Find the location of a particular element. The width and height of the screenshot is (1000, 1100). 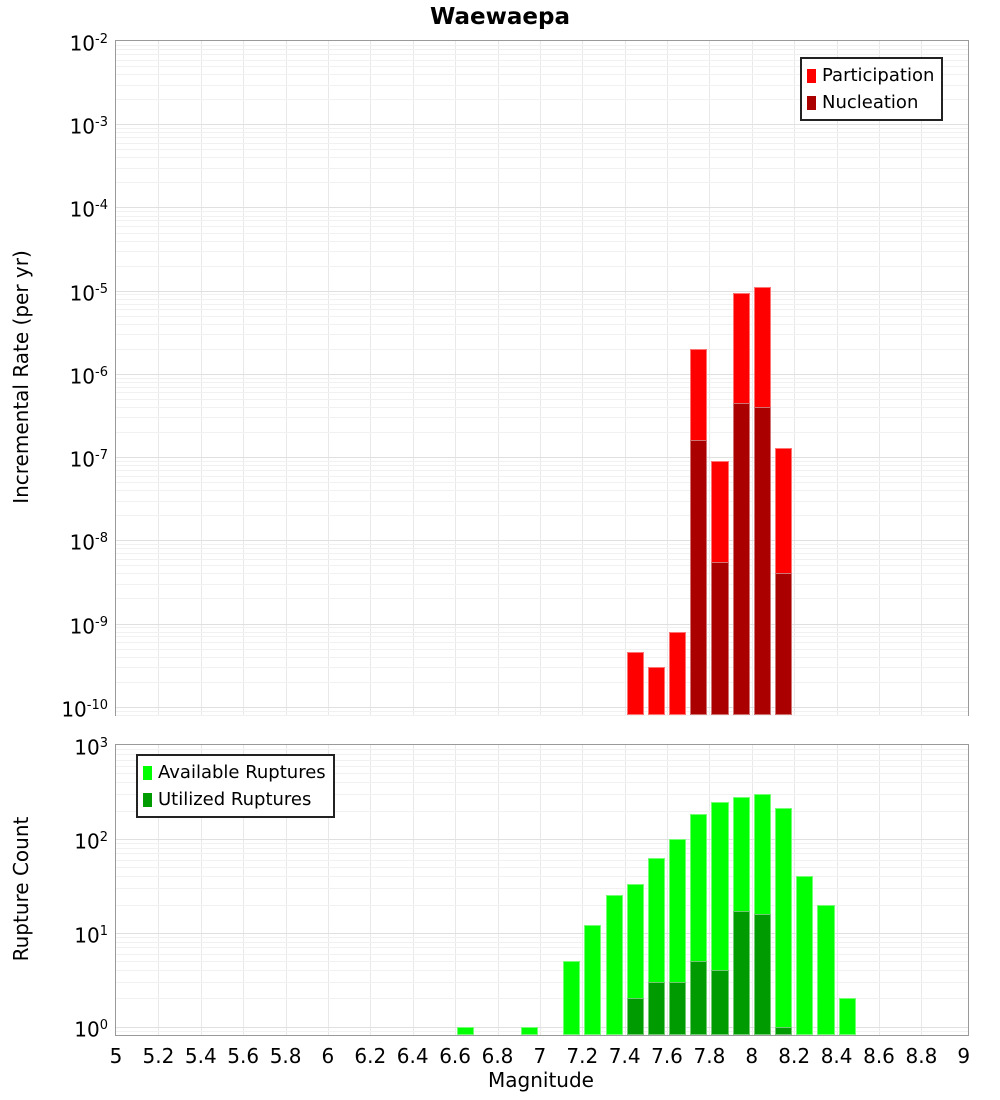

x-tick-label: 6.6 is located at coordinates (455, 1056).